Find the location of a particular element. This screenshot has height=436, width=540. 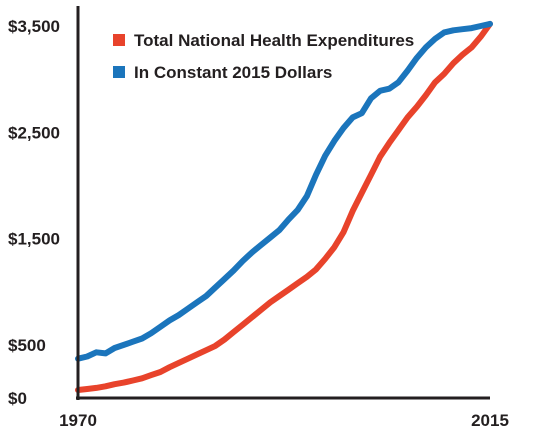

x-tick-label: 1970 is located at coordinates (78, 420).